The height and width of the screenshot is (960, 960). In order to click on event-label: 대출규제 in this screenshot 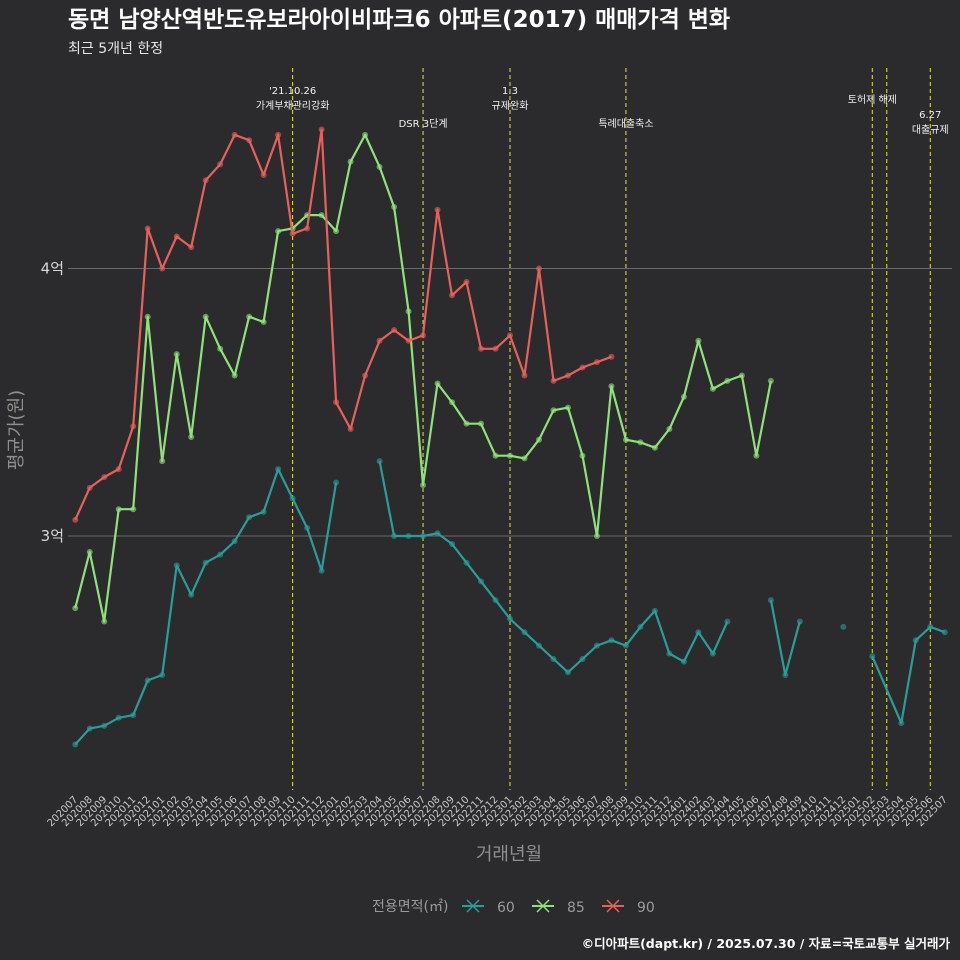, I will do `click(930, 130)`.